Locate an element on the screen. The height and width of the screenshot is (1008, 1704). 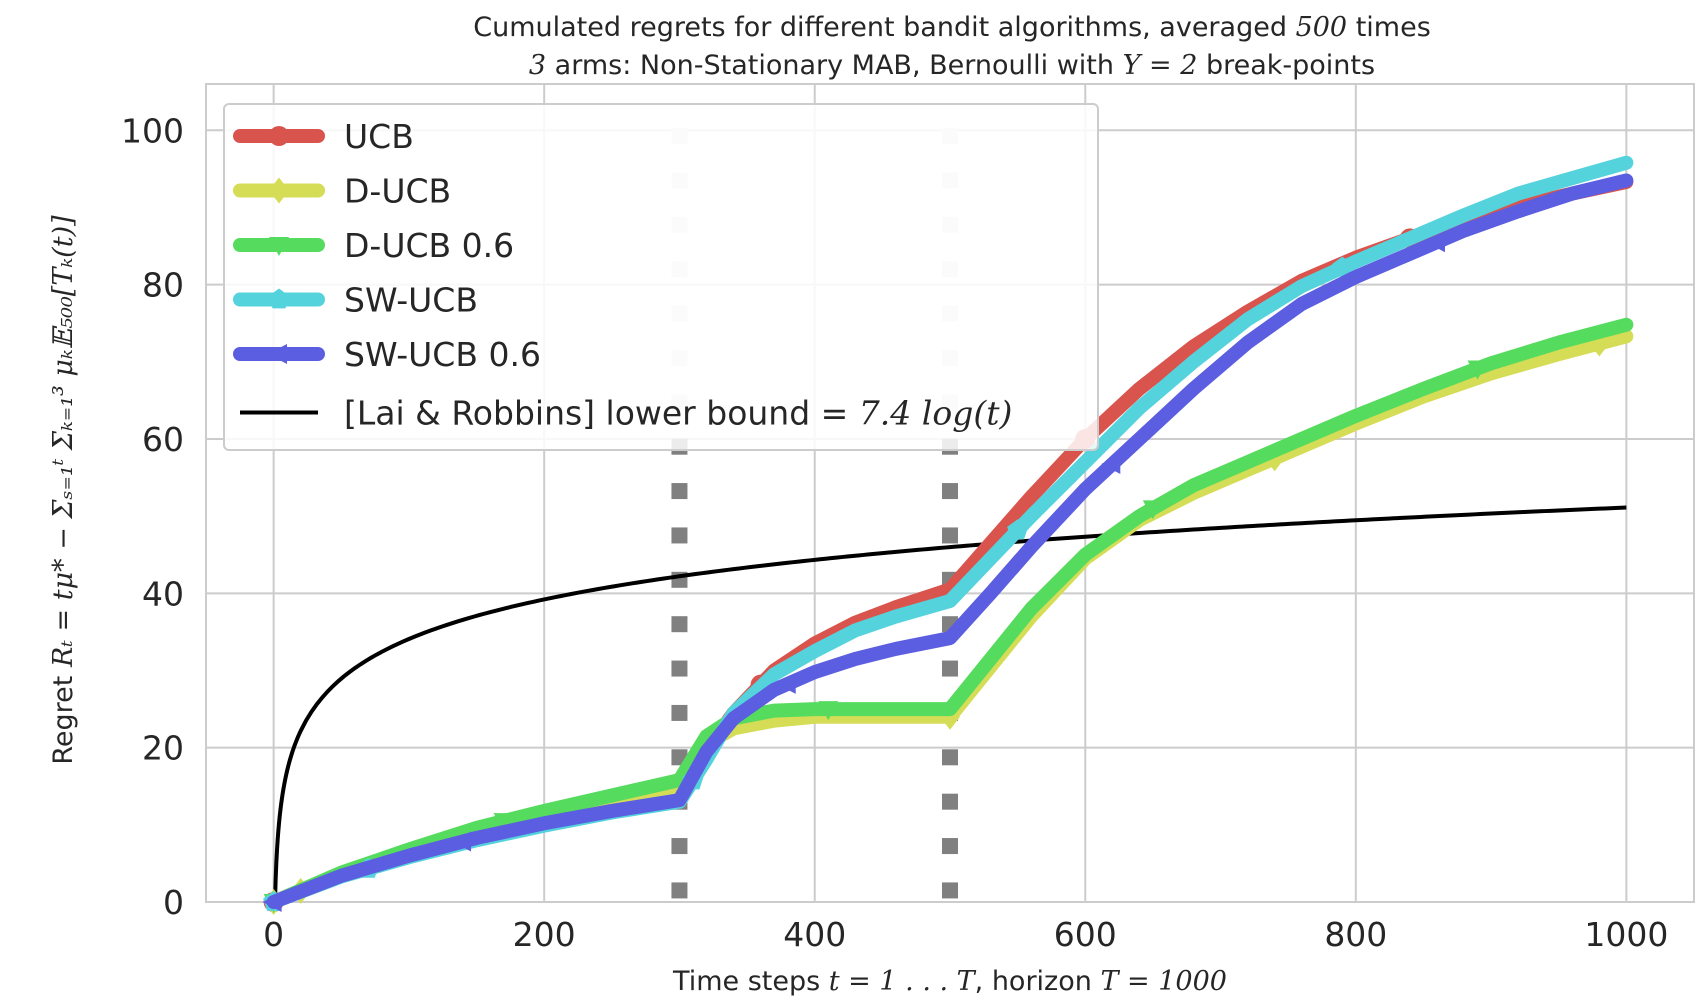
y-tick-label: 80 is located at coordinates (163, 285).